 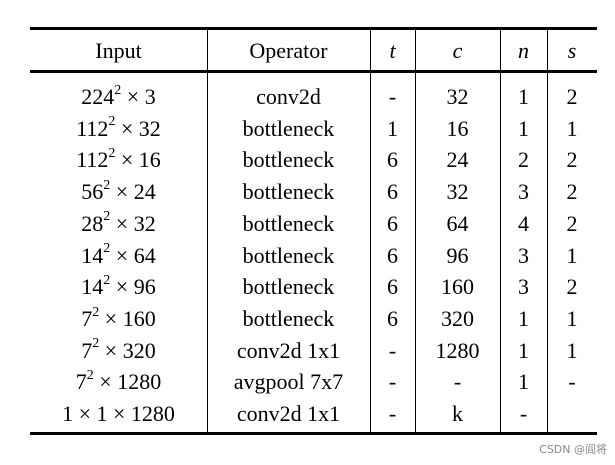 I want to click on input-tail: × 24, so click(x=133, y=192).